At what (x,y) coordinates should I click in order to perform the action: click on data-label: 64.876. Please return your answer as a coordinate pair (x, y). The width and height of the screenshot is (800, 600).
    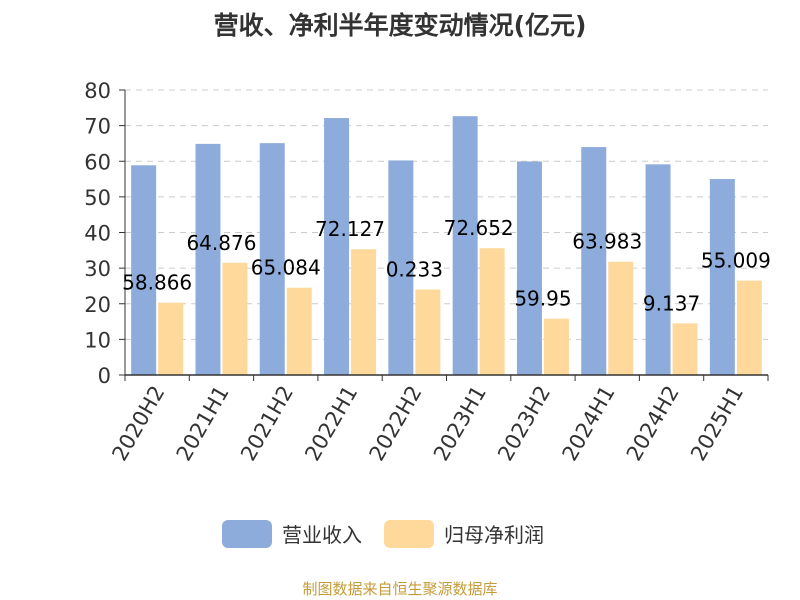
    Looking at the image, I should click on (221, 243).